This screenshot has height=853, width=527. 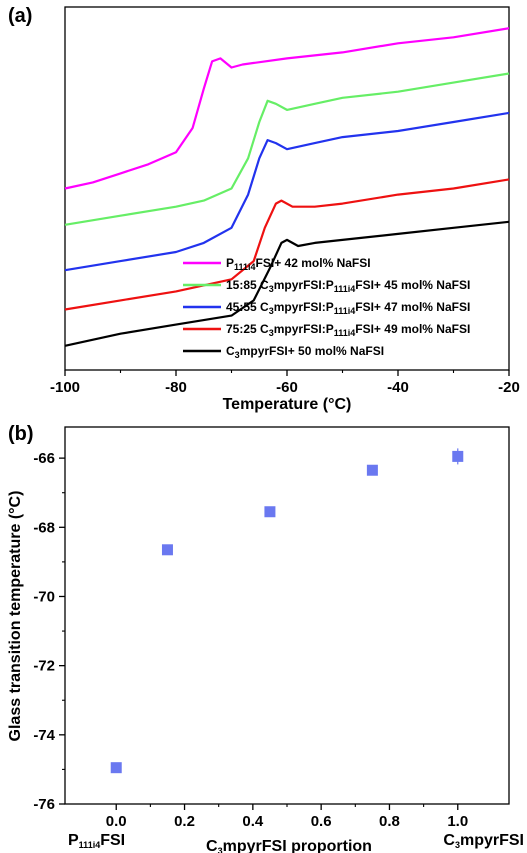 I want to click on legend-entry-2: 15:85 C3mpyrFSI:P111i4FSI+ 45 mol% NaFSI, so click(x=348, y=286).